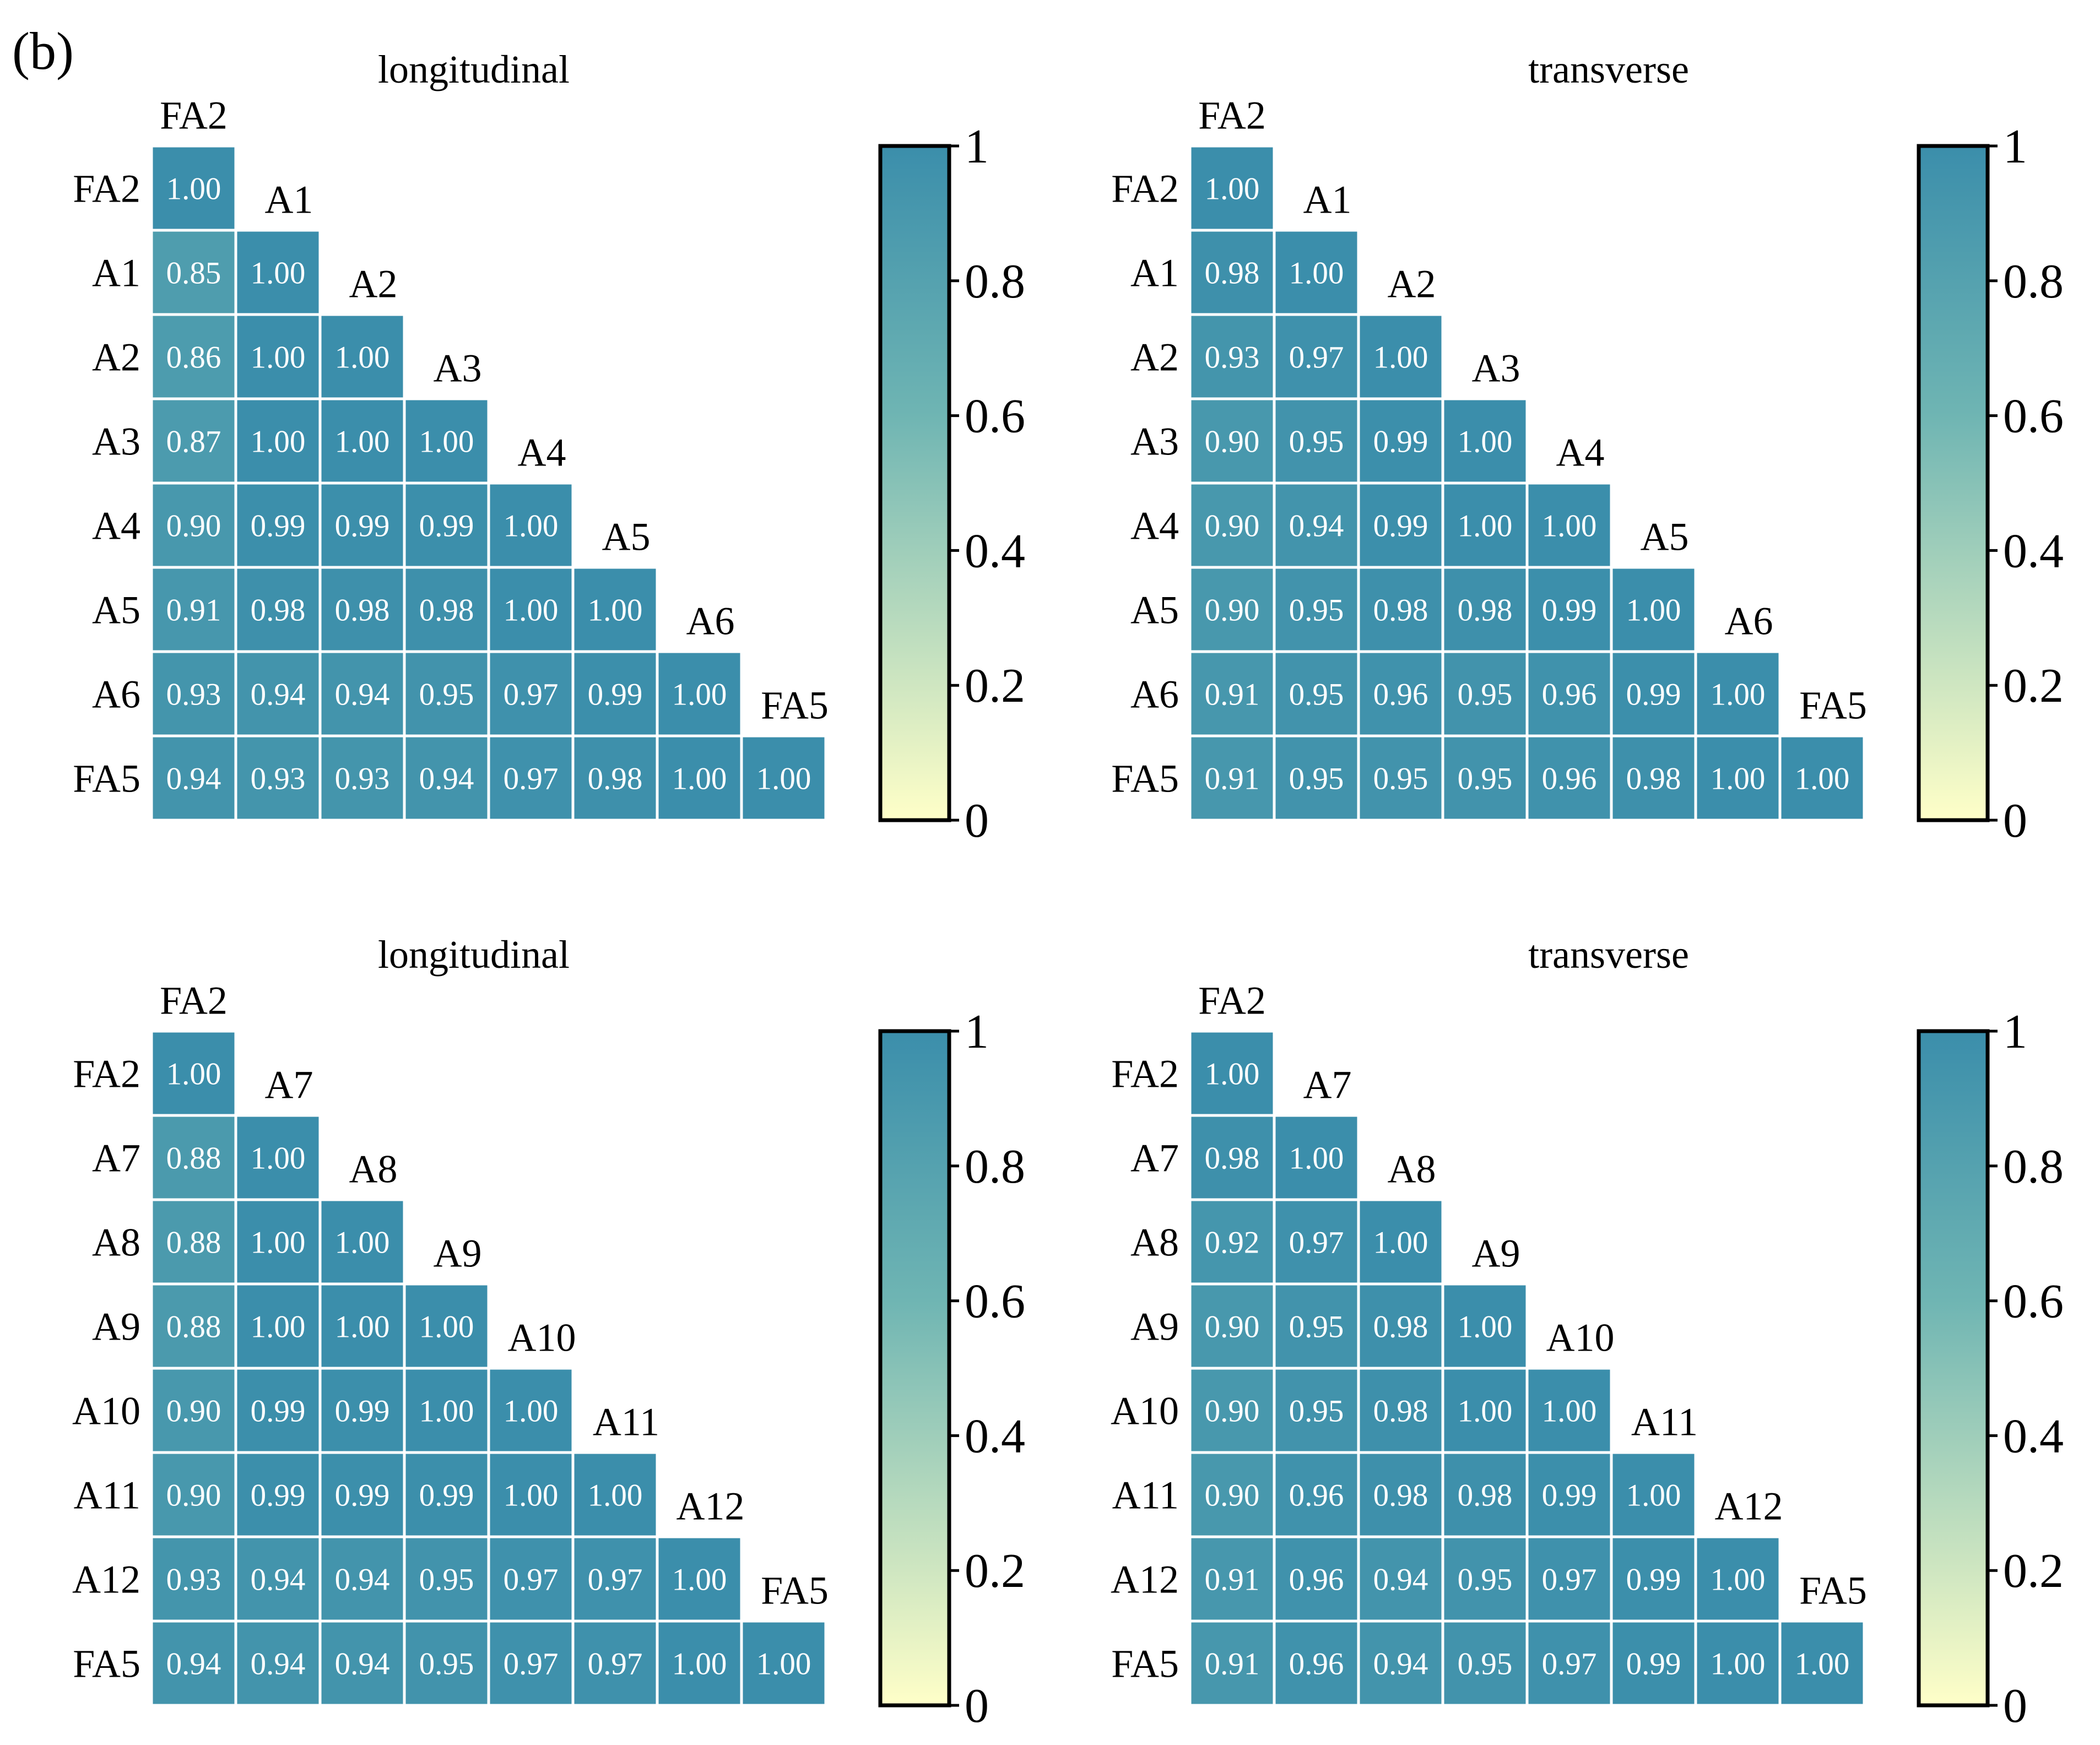 This screenshot has width=2100, height=1745. What do you see at coordinates (2034, 281) in the screenshot?
I see `colorbar-tick-label: 0.8` at bounding box center [2034, 281].